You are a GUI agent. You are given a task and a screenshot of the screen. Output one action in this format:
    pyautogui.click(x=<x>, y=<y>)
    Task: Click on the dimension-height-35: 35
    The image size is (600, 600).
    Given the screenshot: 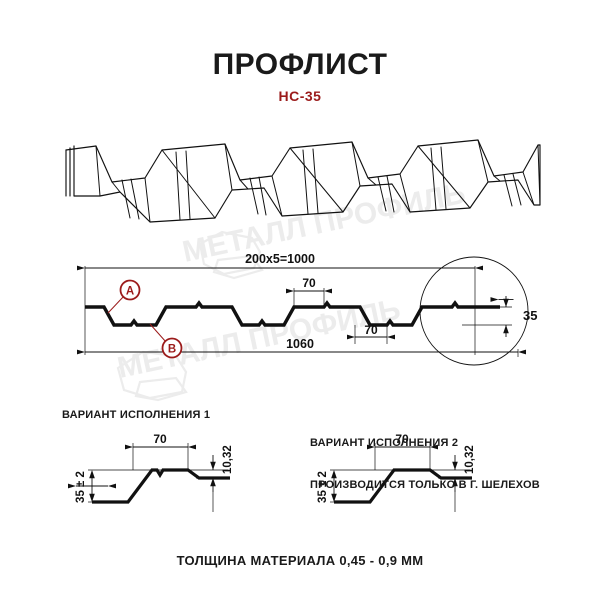 What is the action you would take?
    pyautogui.click(x=499, y=316)
    